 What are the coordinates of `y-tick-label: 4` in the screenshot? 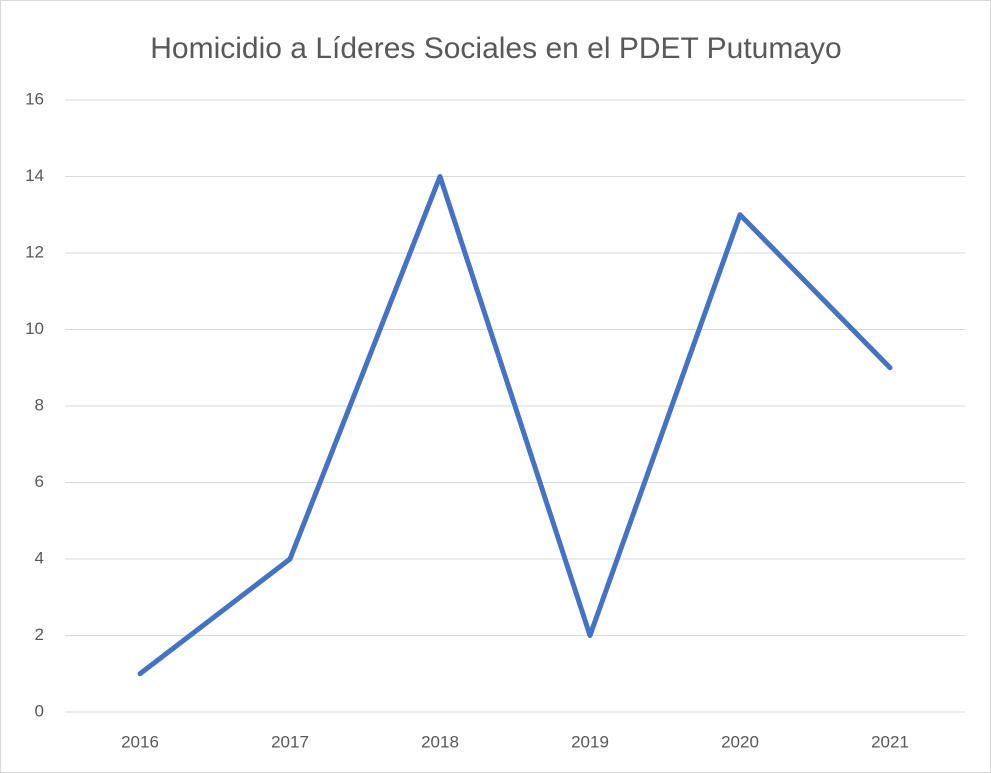 It's located at (39, 557).